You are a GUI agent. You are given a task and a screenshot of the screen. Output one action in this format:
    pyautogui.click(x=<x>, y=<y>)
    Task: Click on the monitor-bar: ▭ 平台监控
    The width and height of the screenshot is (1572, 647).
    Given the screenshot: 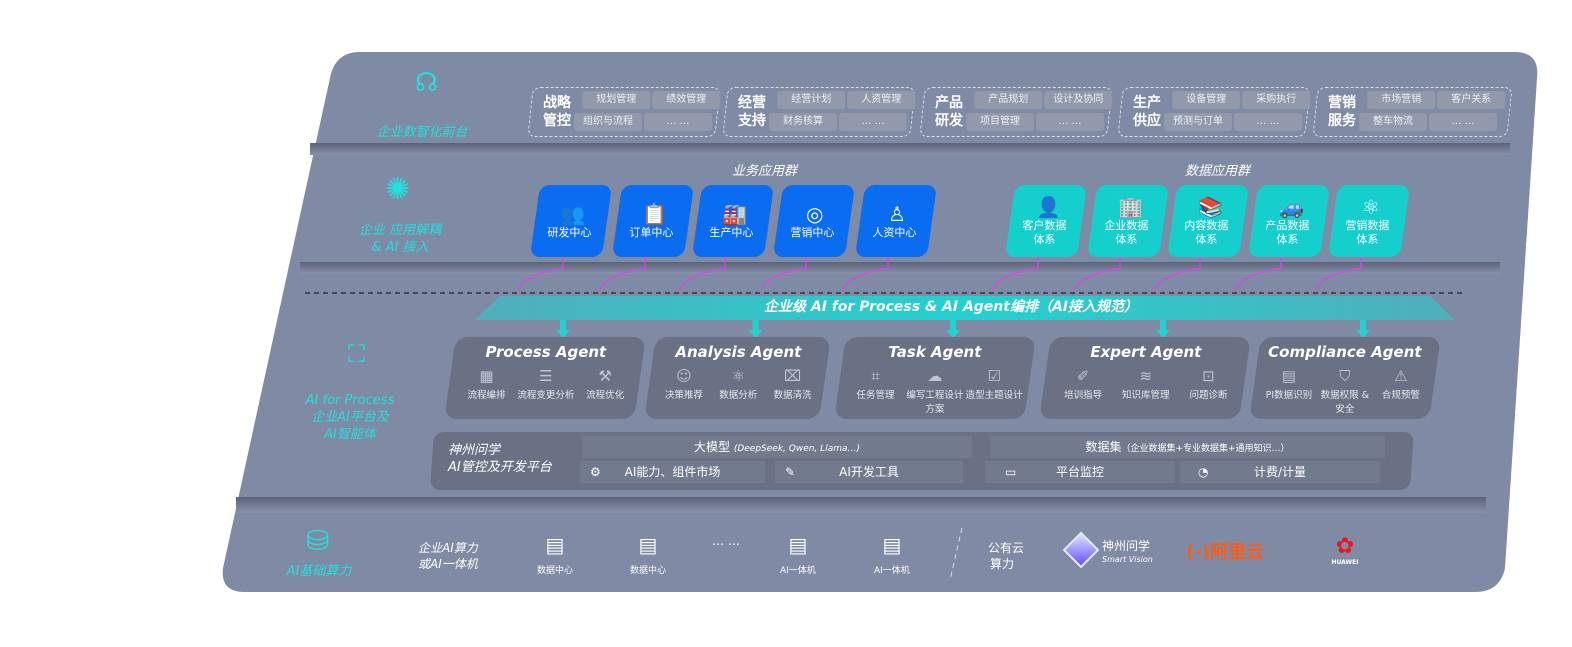 What is the action you would take?
    pyautogui.click(x=1080, y=472)
    